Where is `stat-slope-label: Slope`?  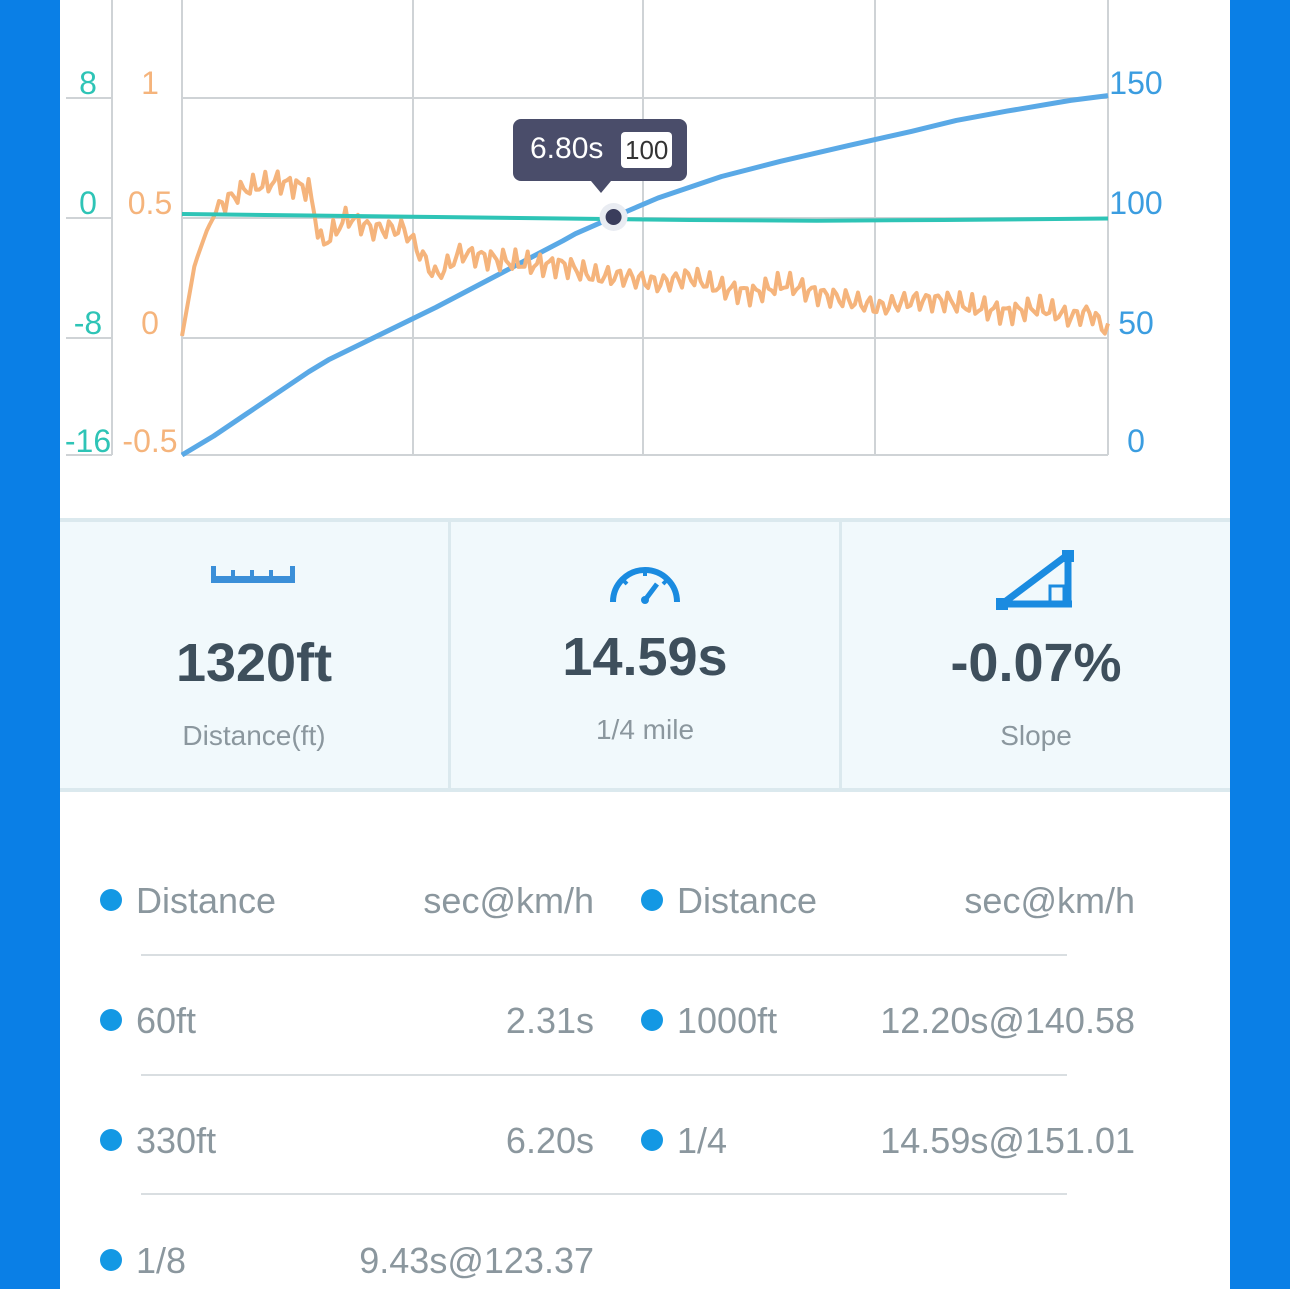 stat-slope-label: Slope is located at coordinates (1036, 735).